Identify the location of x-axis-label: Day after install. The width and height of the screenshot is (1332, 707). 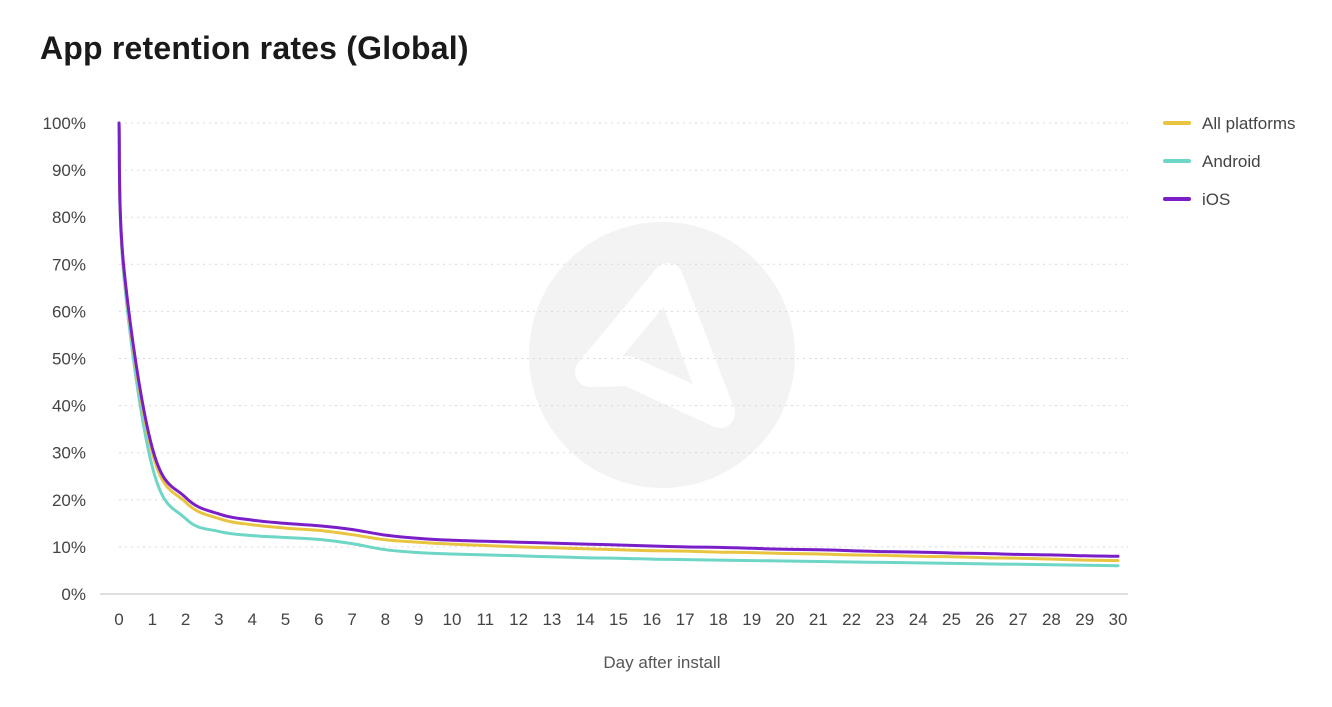
(661, 662).